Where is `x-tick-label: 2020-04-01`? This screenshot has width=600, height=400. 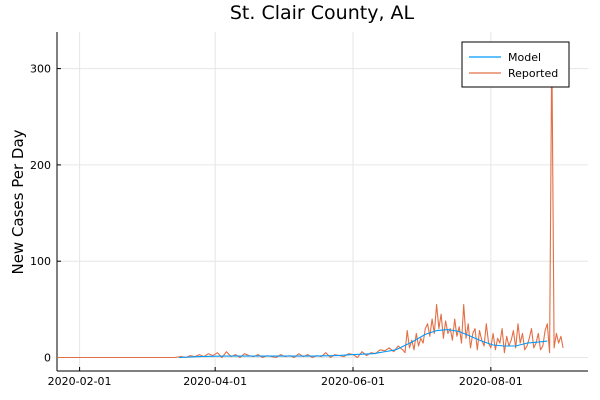
x-tick-label: 2020-04-01 is located at coordinates (215, 381).